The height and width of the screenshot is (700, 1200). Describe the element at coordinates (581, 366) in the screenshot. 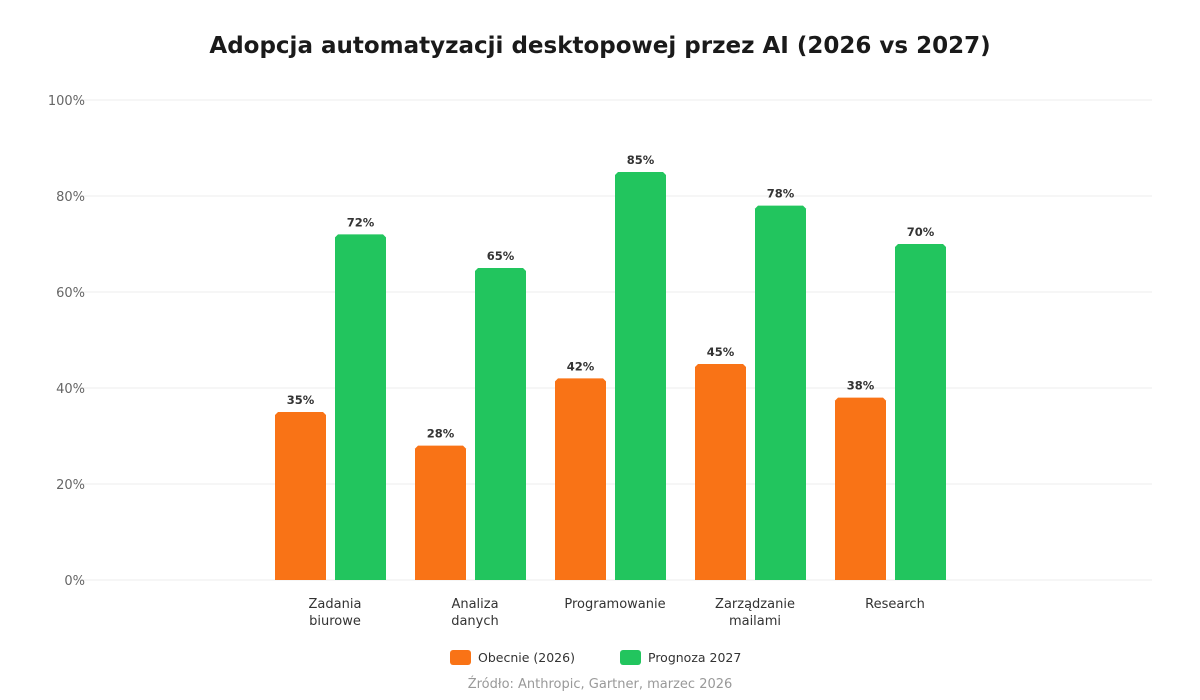

I see `data-label: 42%` at that location.